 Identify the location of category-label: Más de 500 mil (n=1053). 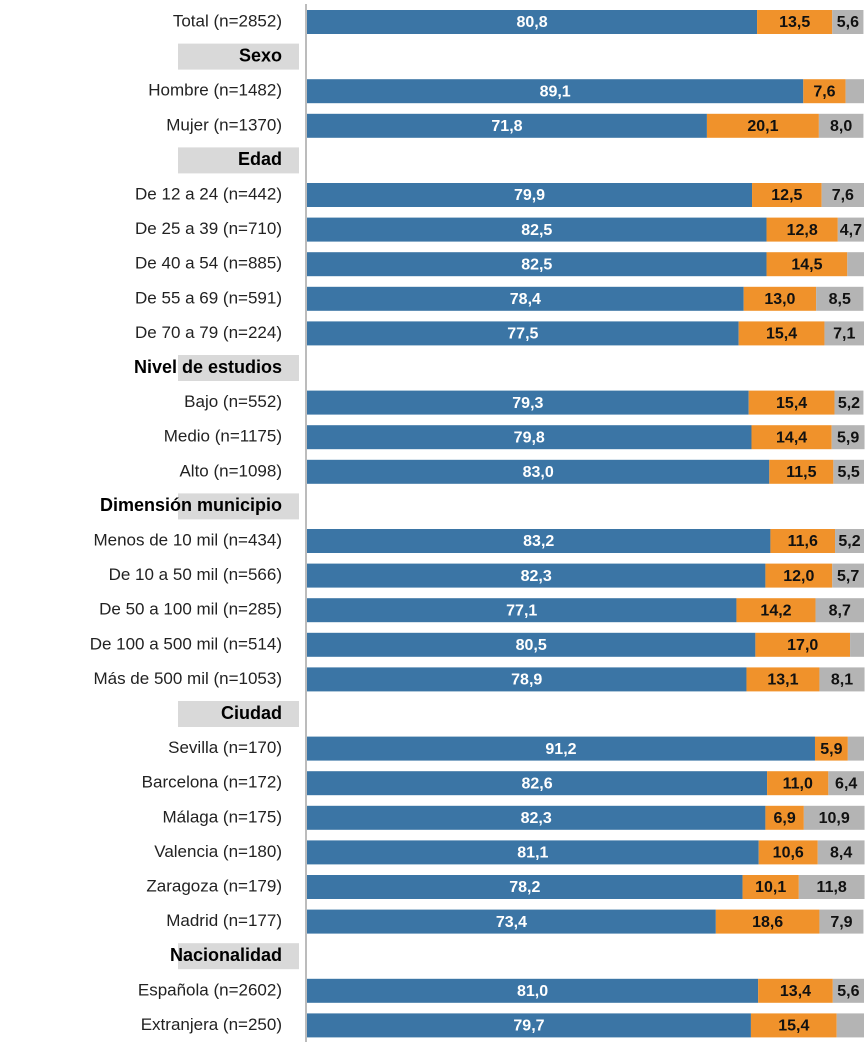
(187, 678).